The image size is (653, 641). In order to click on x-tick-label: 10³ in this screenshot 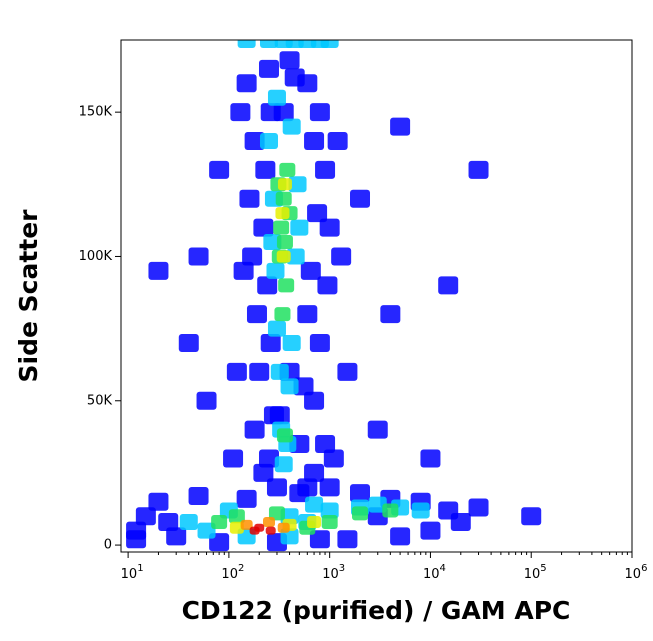, I will do `click(333, 572)`.